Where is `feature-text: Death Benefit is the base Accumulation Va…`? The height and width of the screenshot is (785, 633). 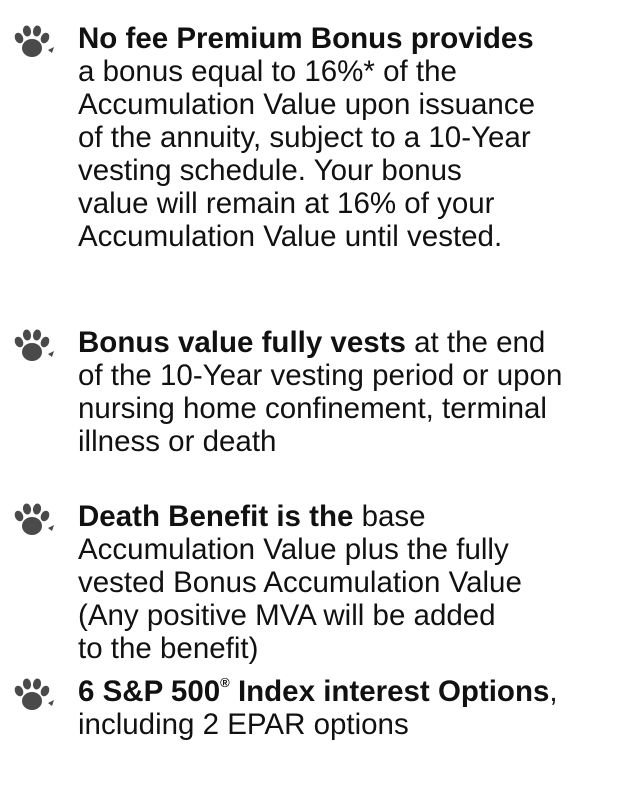 feature-text: Death Benefit is the base Accumulation Va… is located at coordinates (300, 582).